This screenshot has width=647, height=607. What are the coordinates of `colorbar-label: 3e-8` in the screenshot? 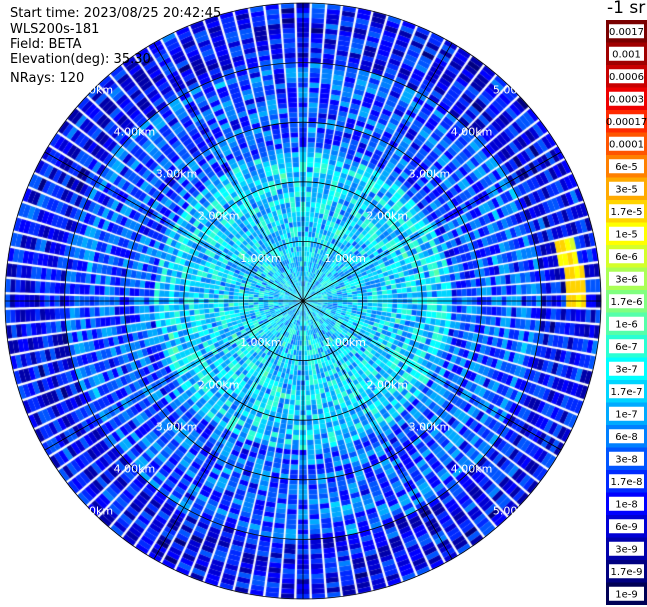 It's located at (626, 459).